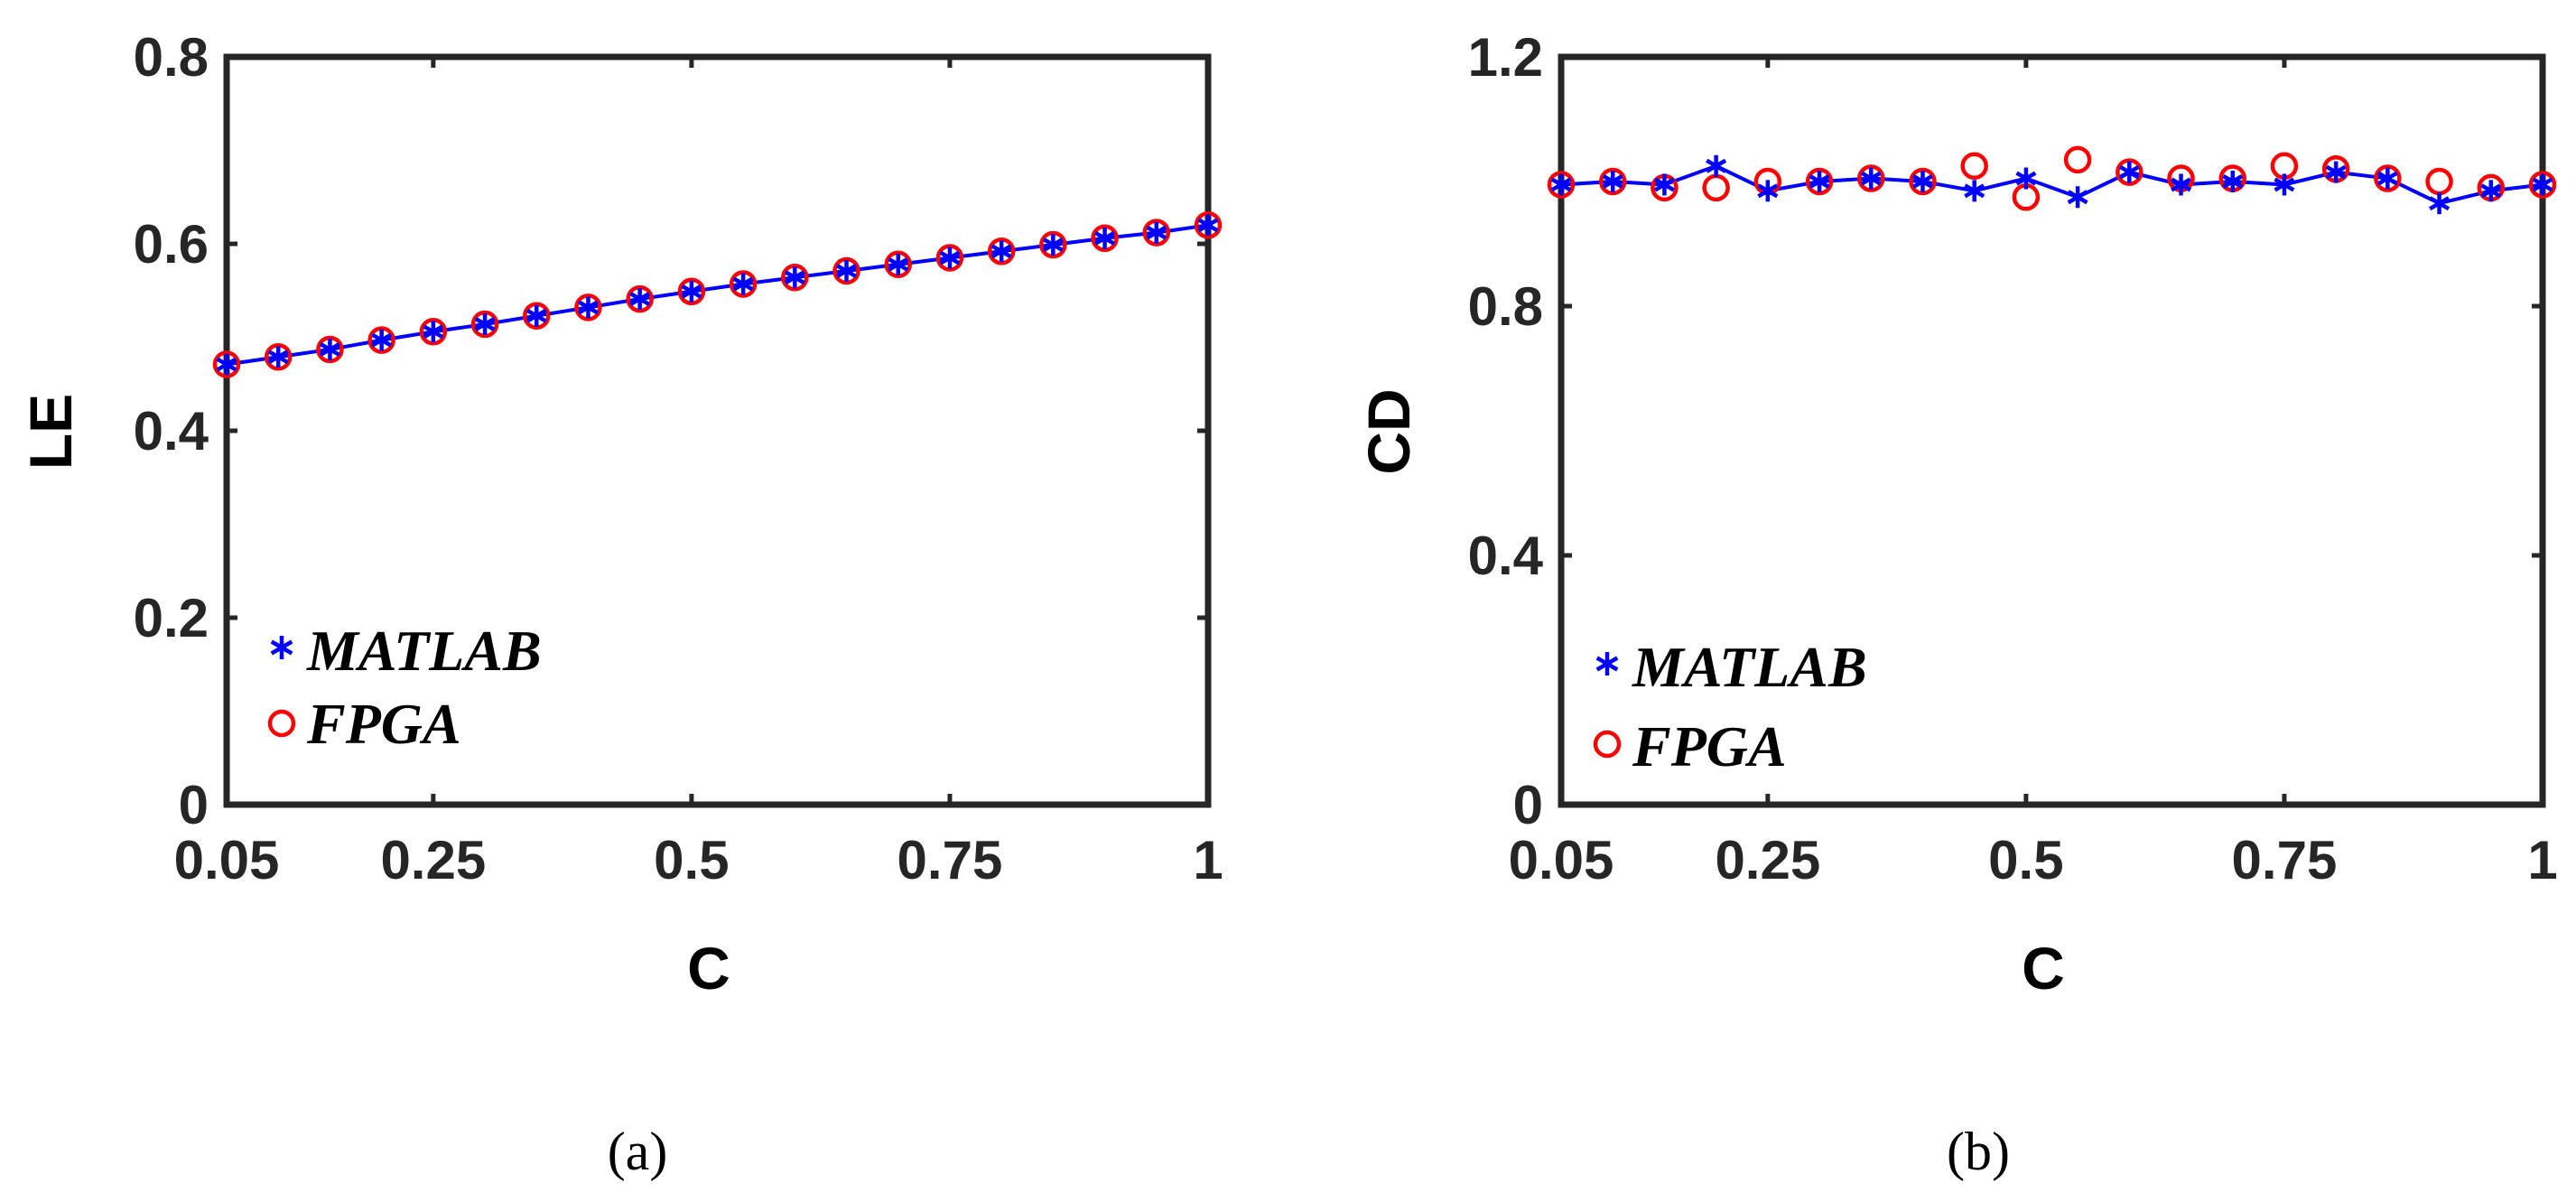 The image size is (2576, 1202). Describe the element at coordinates (1506, 431) in the screenshot. I see `y-tick-labels-b: 0 0.4 0.8 1.2` at that location.